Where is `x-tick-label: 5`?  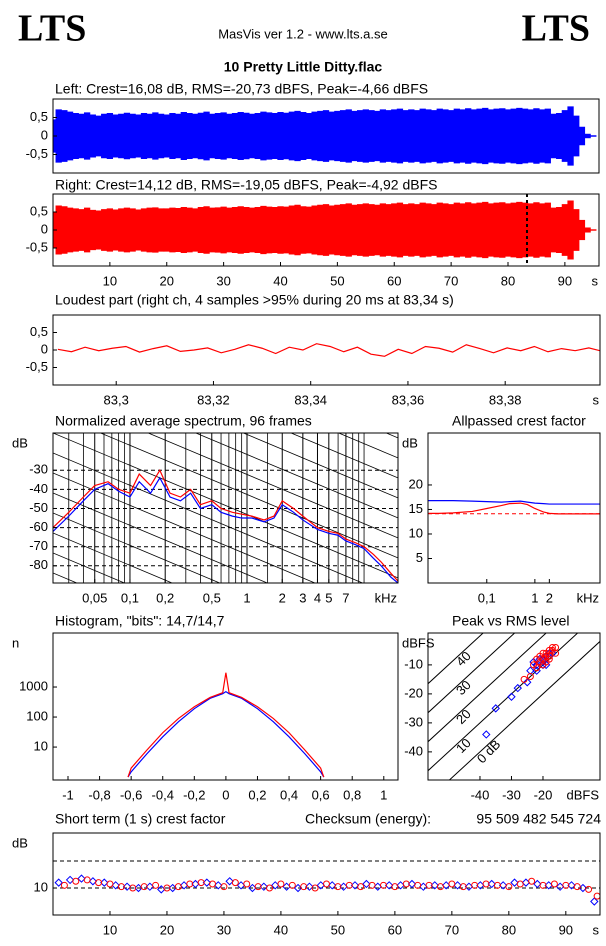
x-tick-label: 5 is located at coordinates (328, 597).